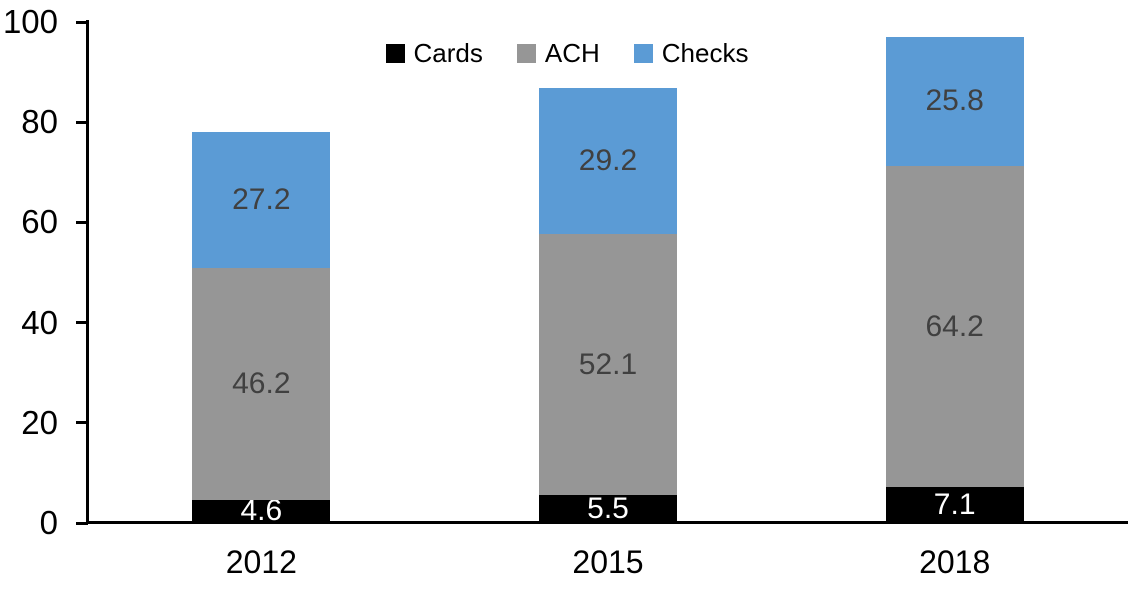 The width and height of the screenshot is (1134, 599). I want to click on legend-item-ach: ACH, so click(558, 53).